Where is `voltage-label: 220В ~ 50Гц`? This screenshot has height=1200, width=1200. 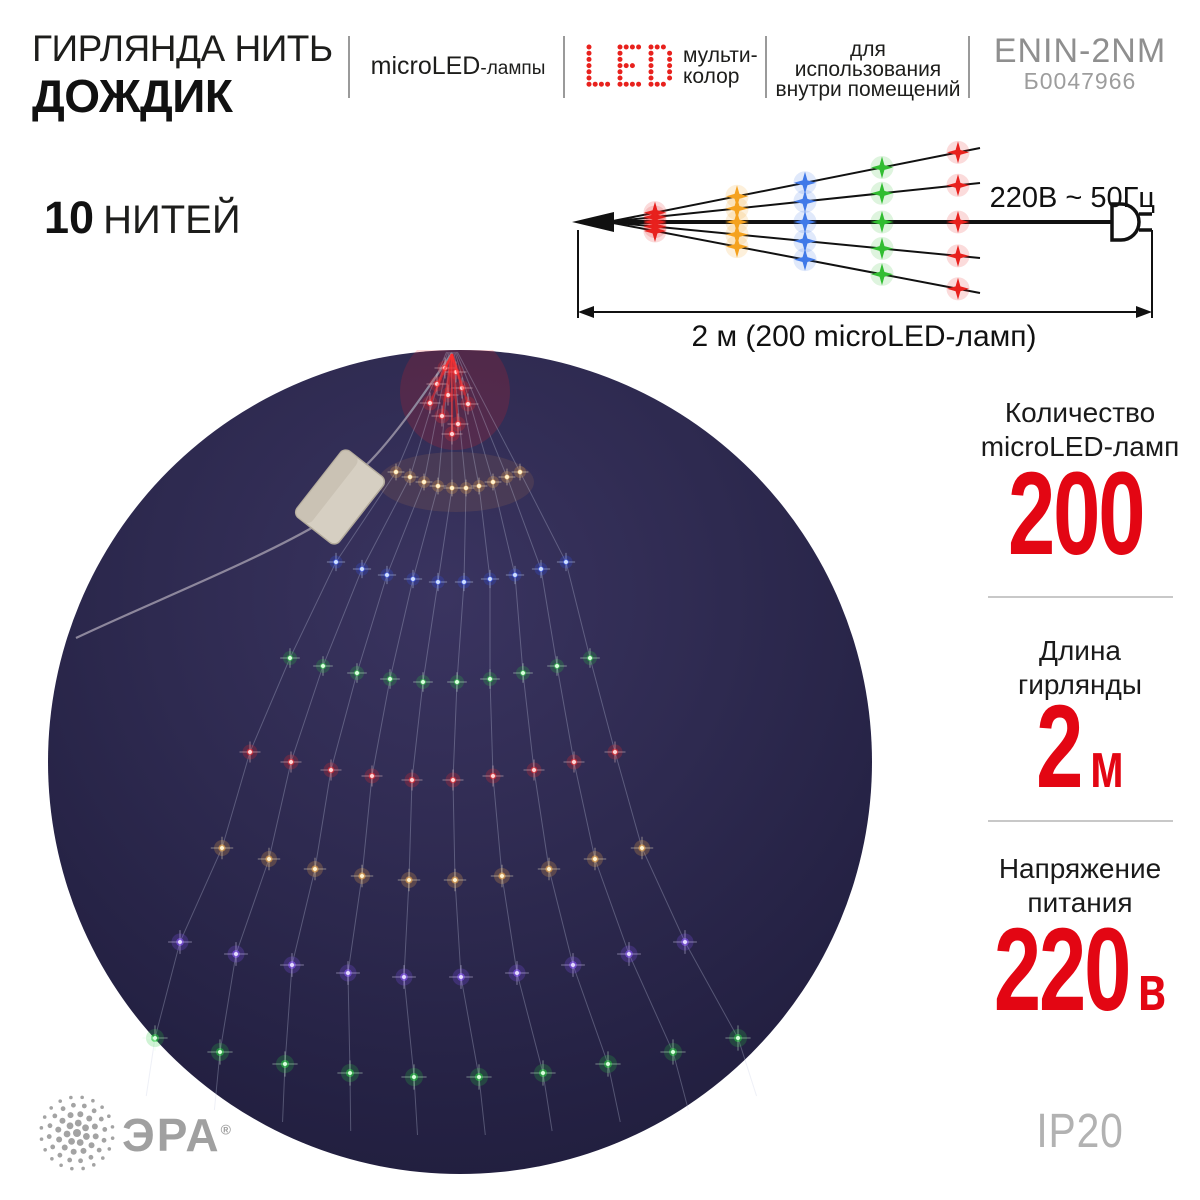
voltage-label: 220В ~ 50Гц is located at coordinates (1072, 198).